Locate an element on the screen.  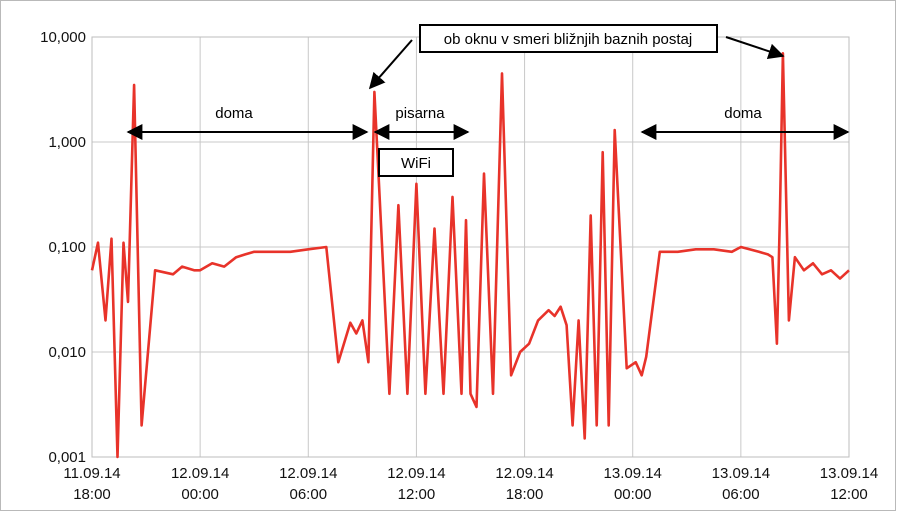
label-wifi: WiFi is located at coordinates (416, 163).